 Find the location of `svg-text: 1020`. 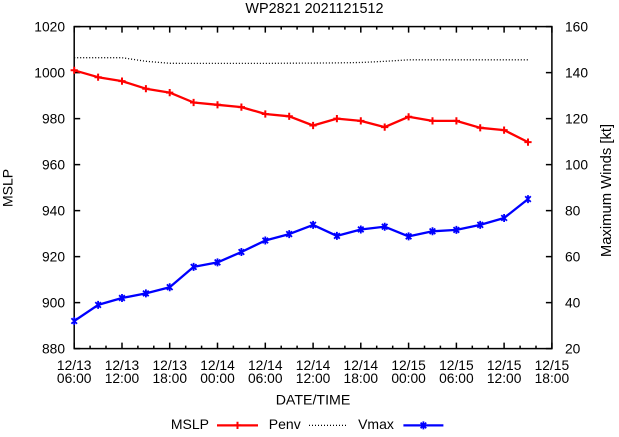

svg-text: 1020 is located at coordinates (49, 27).